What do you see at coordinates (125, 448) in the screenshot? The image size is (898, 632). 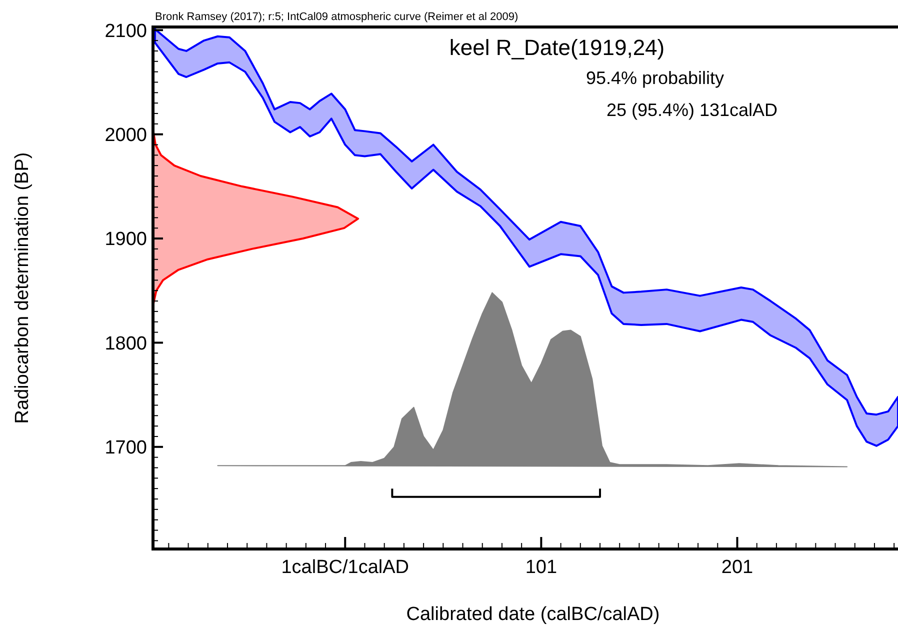 I see `y-tick-label: 1700` at bounding box center [125, 448].